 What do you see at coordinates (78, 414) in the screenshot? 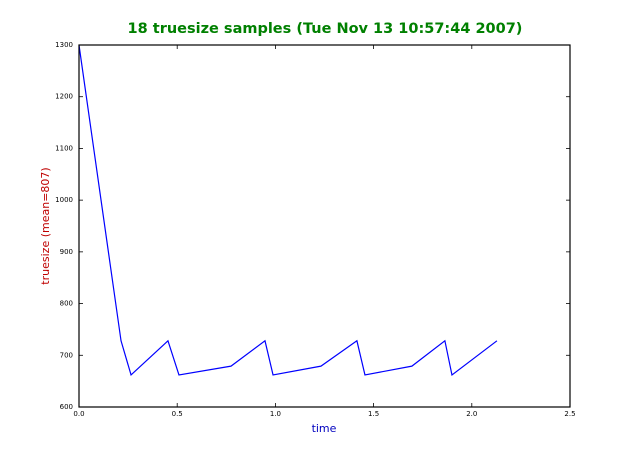
I see `x-tick-label: 0.0` at bounding box center [78, 414].